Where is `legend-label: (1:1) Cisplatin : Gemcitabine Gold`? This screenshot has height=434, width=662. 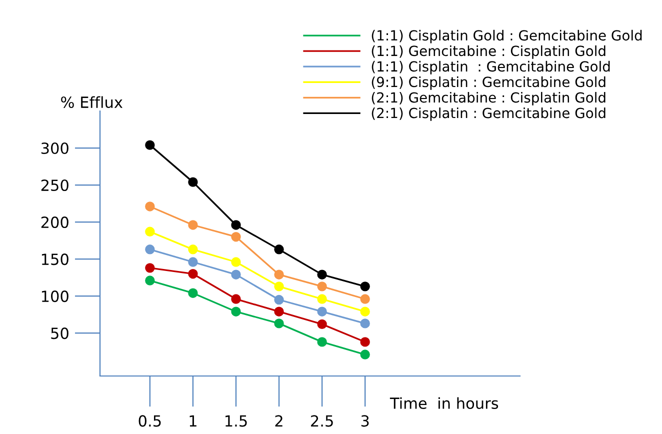
legend-label: (1:1) Cisplatin : Gemcitabine Gold is located at coordinates (491, 67).